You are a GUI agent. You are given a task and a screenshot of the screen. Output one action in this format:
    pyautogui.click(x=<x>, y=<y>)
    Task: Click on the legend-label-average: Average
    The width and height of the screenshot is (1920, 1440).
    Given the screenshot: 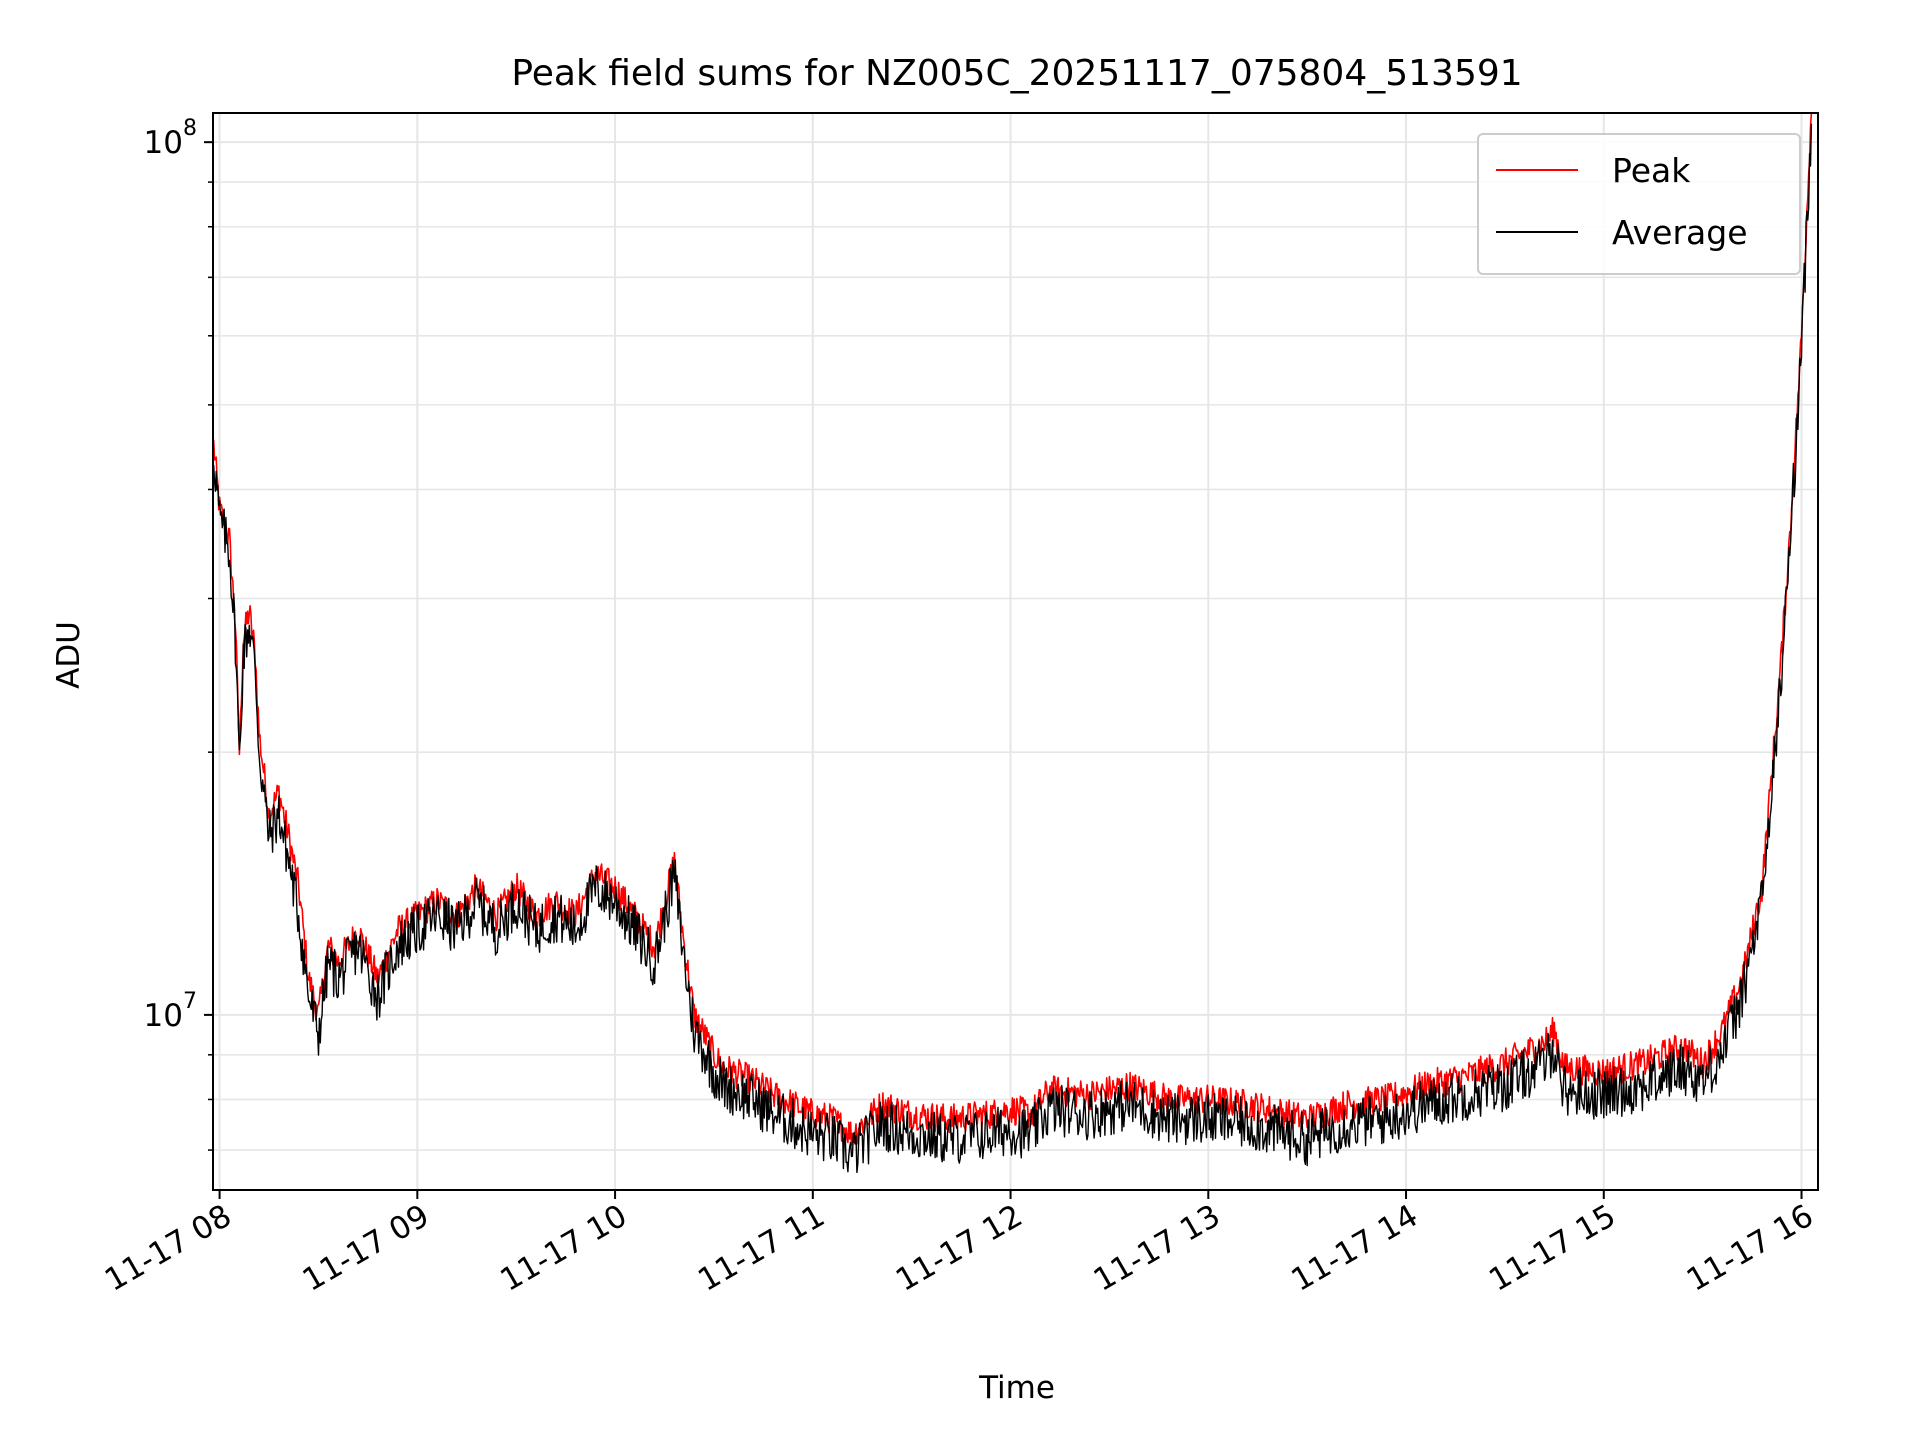 What is the action you would take?
    pyautogui.click(x=1680, y=232)
    